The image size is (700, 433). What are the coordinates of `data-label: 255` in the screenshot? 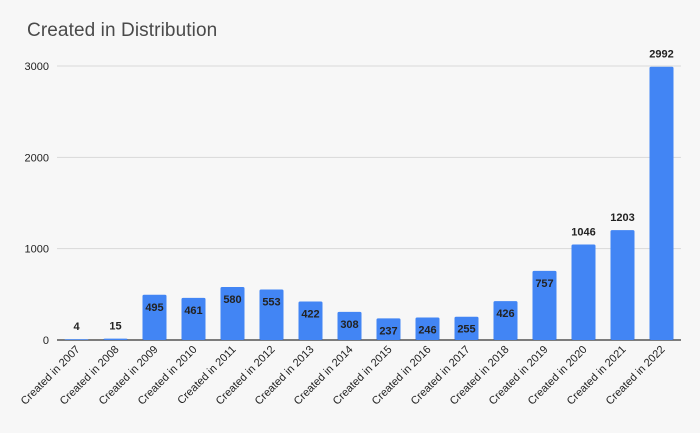 It's located at (466, 330).